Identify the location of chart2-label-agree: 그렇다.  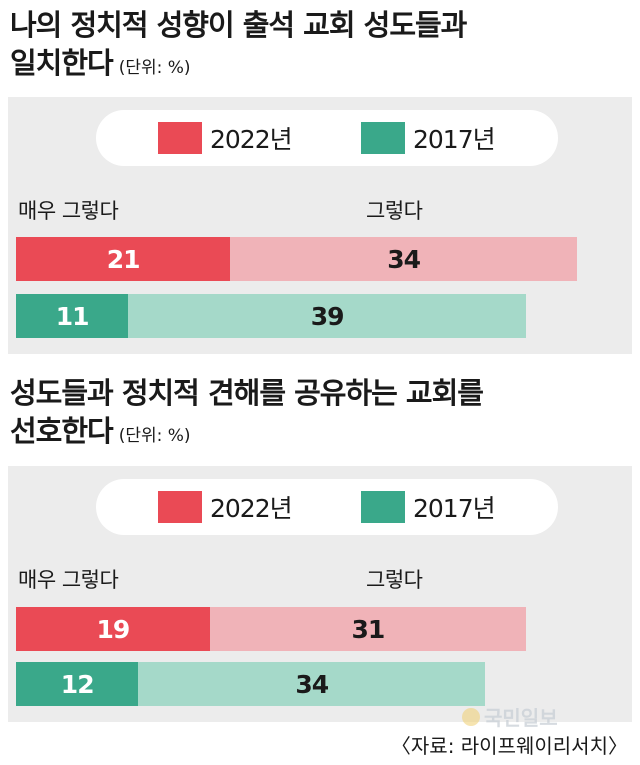
(394, 580).